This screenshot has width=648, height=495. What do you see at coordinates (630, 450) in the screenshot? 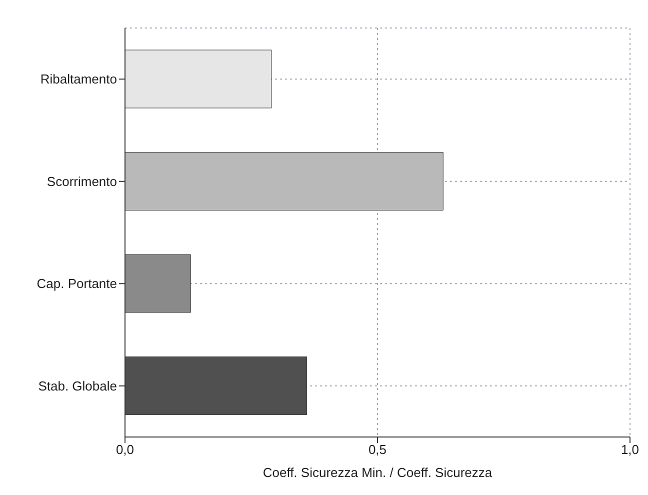
I see `x-tick-label: 1,0` at bounding box center [630, 450].